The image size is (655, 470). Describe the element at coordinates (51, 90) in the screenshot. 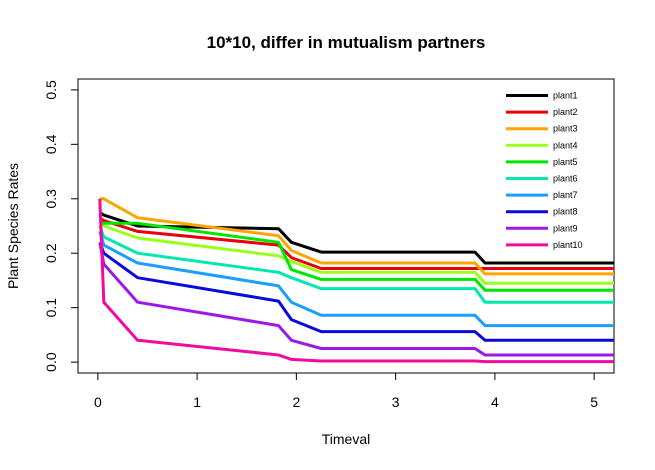

I see `y-tick-label: 0.5` at that location.